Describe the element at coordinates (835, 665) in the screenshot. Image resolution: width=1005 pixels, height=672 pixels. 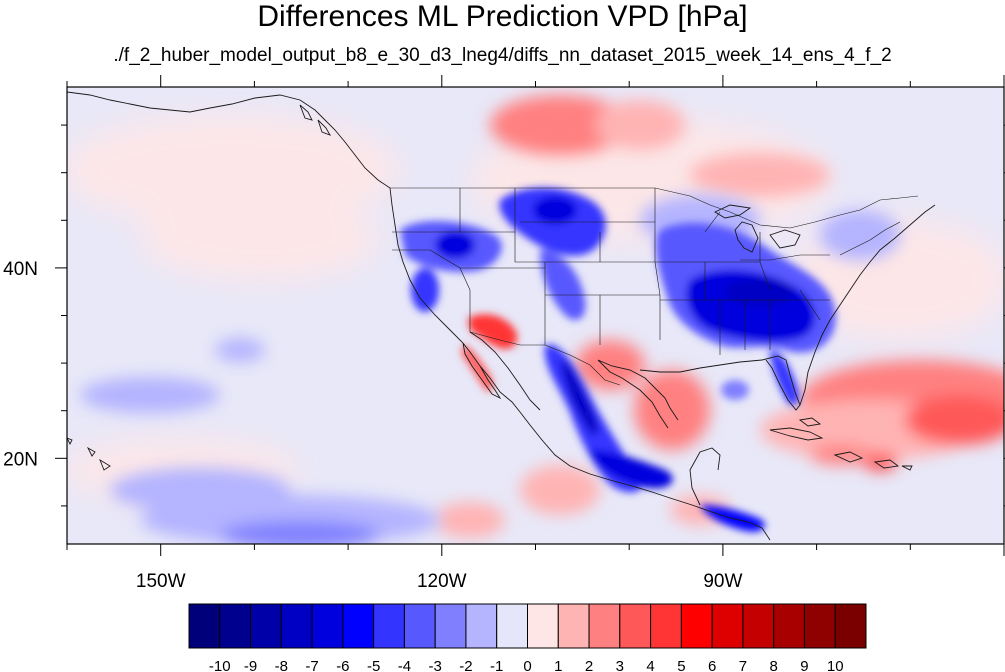
I see `colorbar-label: 10` at that location.